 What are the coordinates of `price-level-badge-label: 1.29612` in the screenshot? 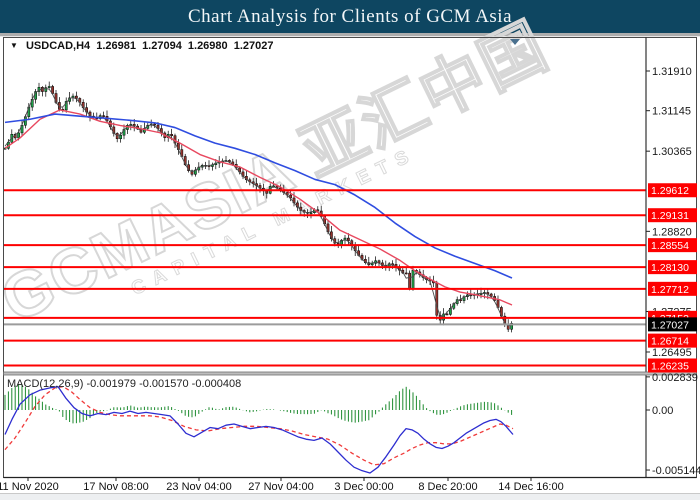 It's located at (670, 191).